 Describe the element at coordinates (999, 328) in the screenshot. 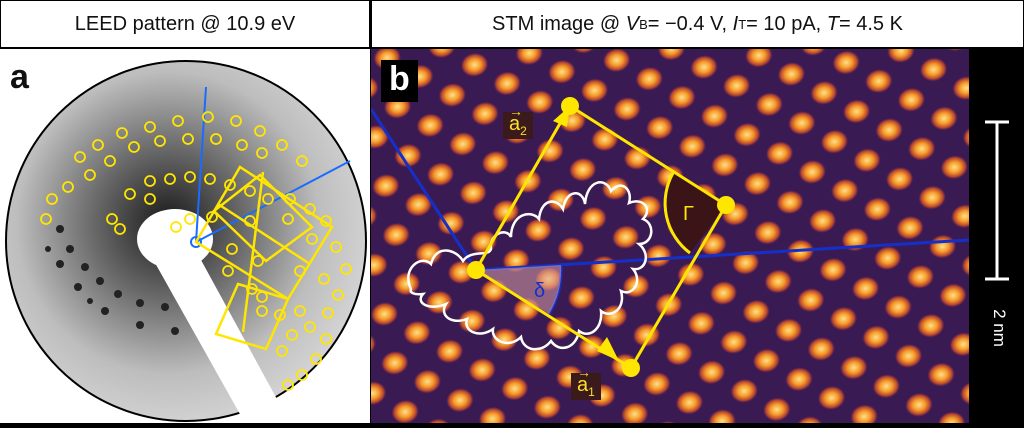

I see `scale-bar-label: 2 nm` at that location.